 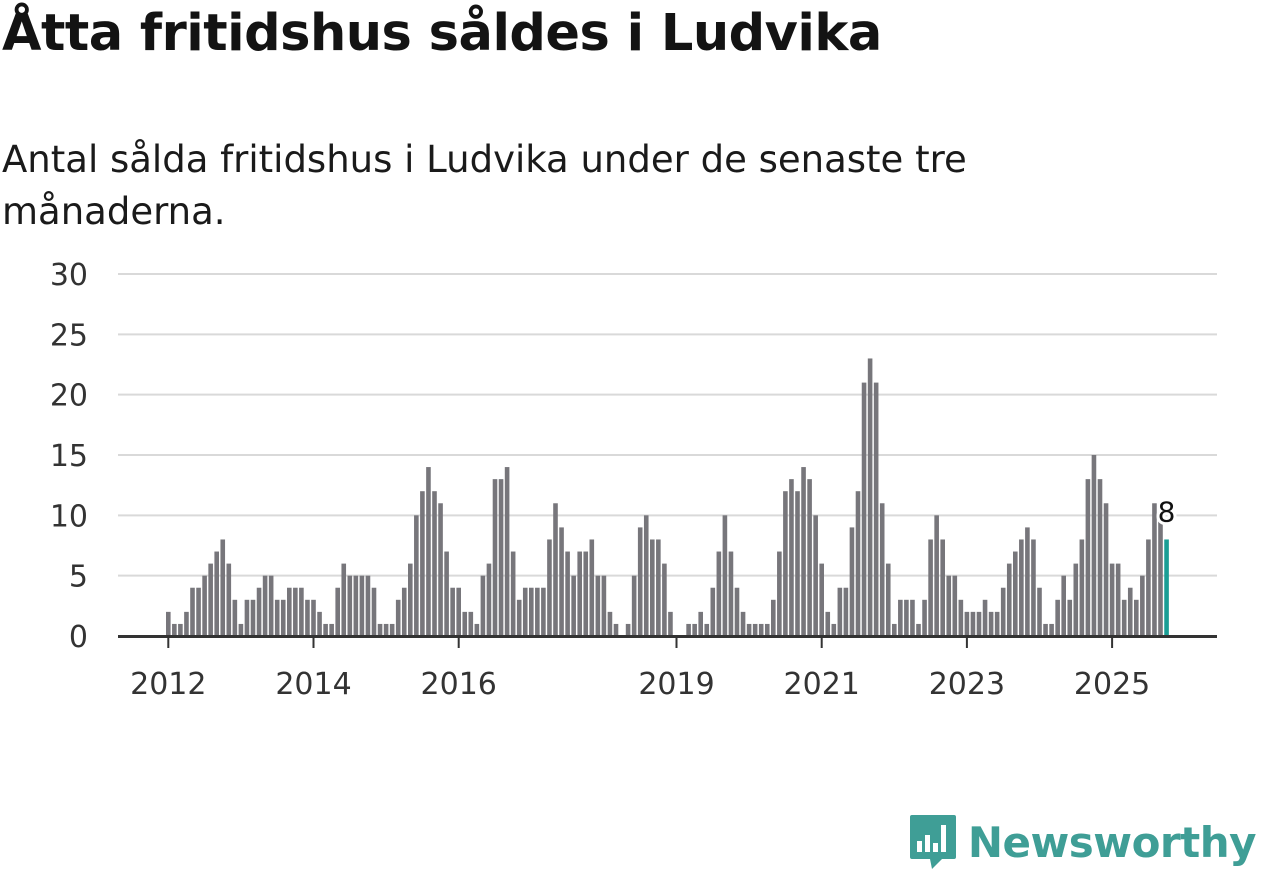 I want to click on y-axis-ticks: 0 5 10 15 20 25 30, so click(x=69, y=456).